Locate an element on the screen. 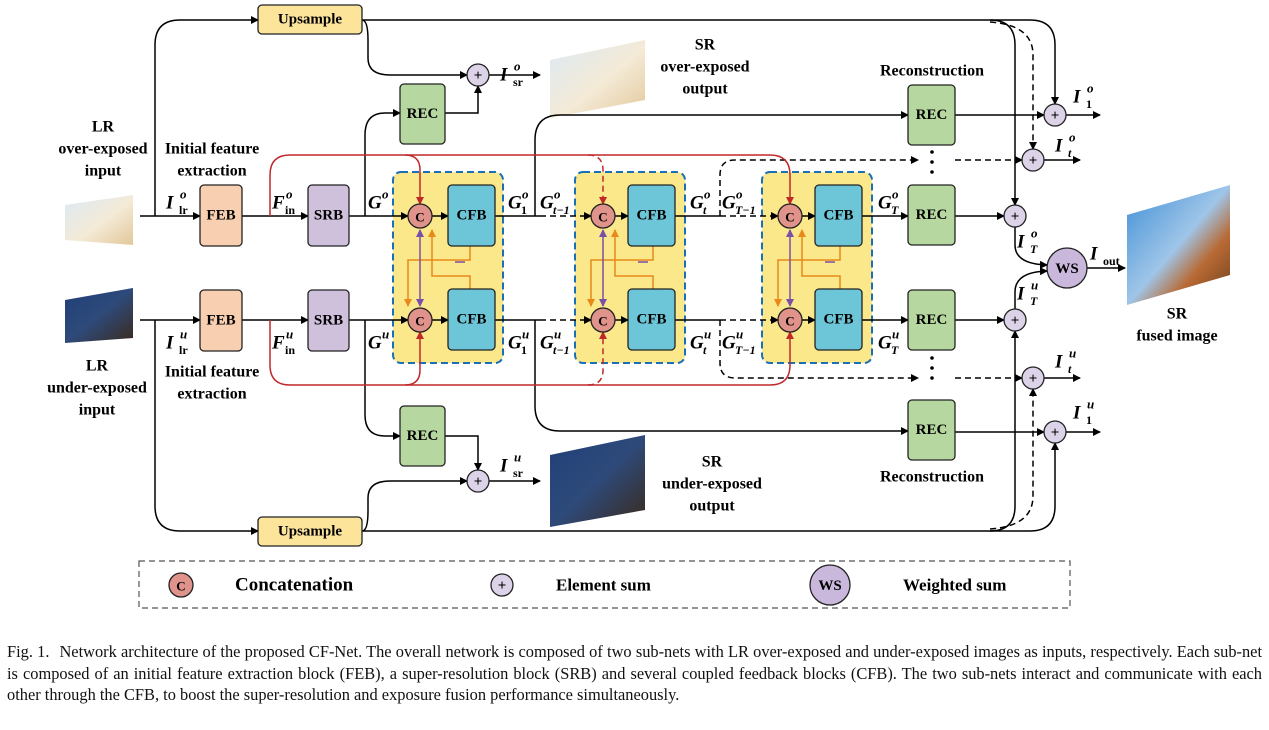 Image resolution: width=1269 pixels, height=730 pixels. legend-ws-label: WS is located at coordinates (829, 586).